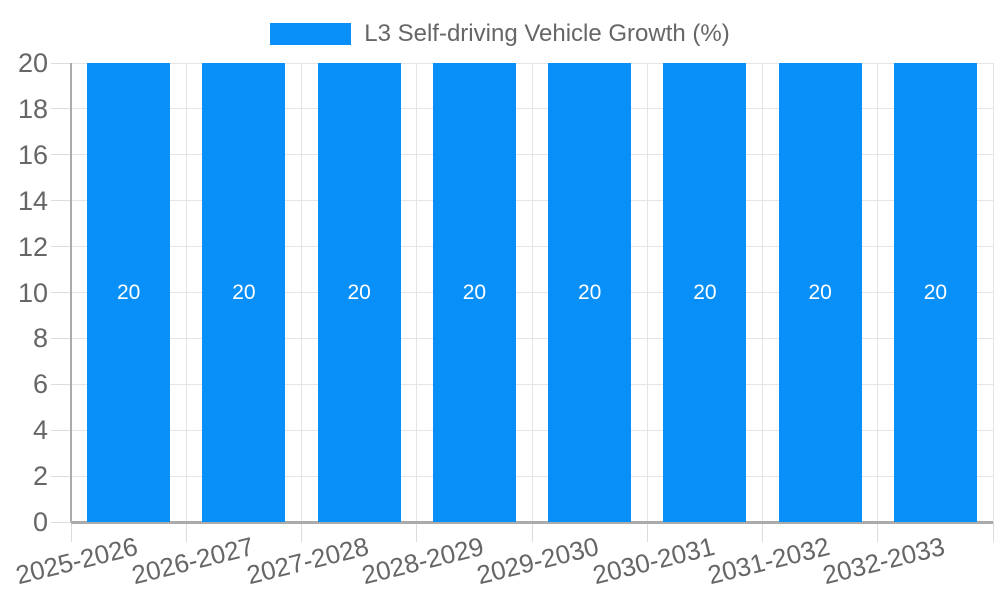 This screenshot has width=1000, height=600. I want to click on y-tick-label: 10, so click(32, 292).